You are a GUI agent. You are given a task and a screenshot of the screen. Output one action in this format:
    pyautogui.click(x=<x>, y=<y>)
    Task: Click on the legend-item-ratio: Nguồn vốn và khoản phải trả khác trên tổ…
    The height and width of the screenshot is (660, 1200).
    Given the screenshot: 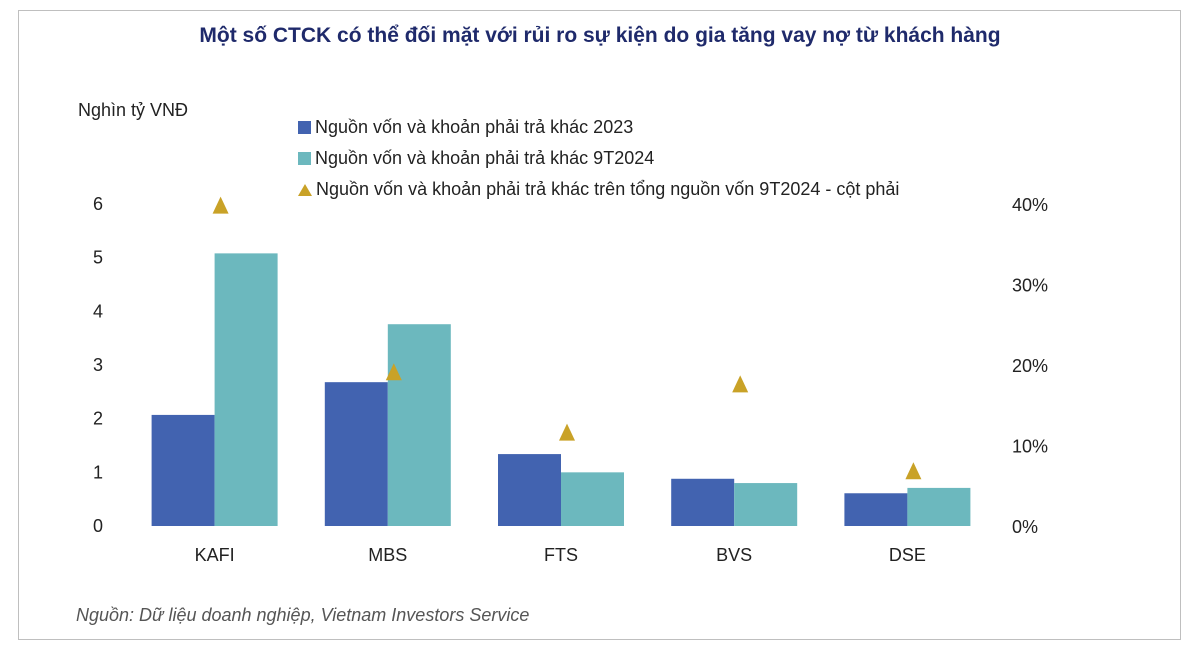 What is the action you would take?
    pyautogui.click(x=598, y=189)
    